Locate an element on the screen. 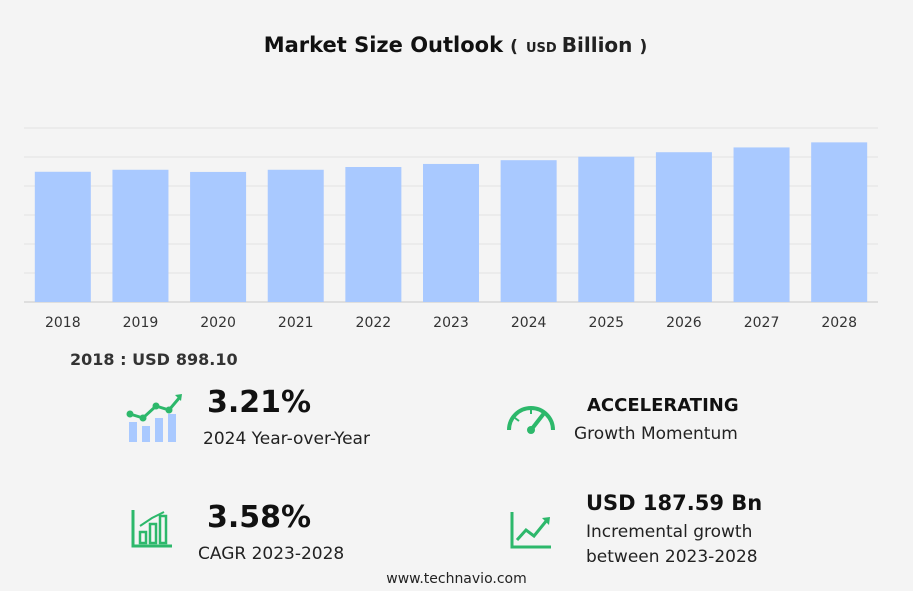  trend-line-icon is located at coordinates (530, 530).